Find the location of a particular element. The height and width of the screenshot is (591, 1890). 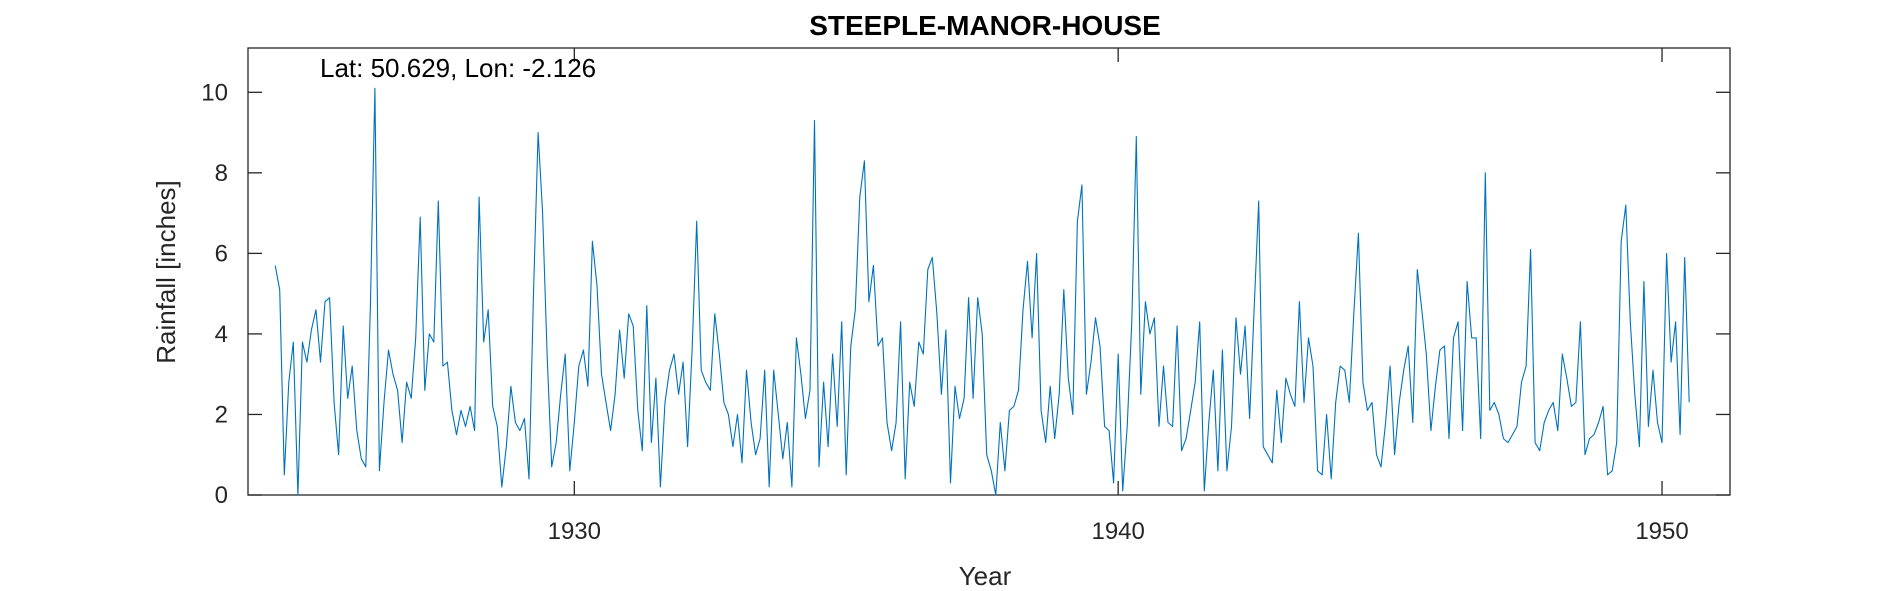

location-annotation: Lat: 50.629, Lon: -2.126 is located at coordinates (458, 68).